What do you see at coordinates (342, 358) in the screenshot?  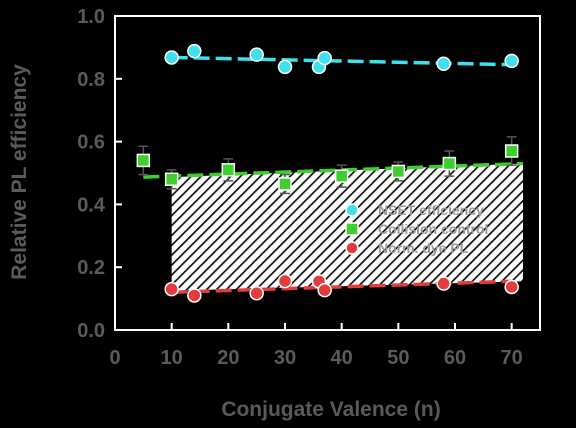 I see `x-tick-label: 40` at bounding box center [342, 358].